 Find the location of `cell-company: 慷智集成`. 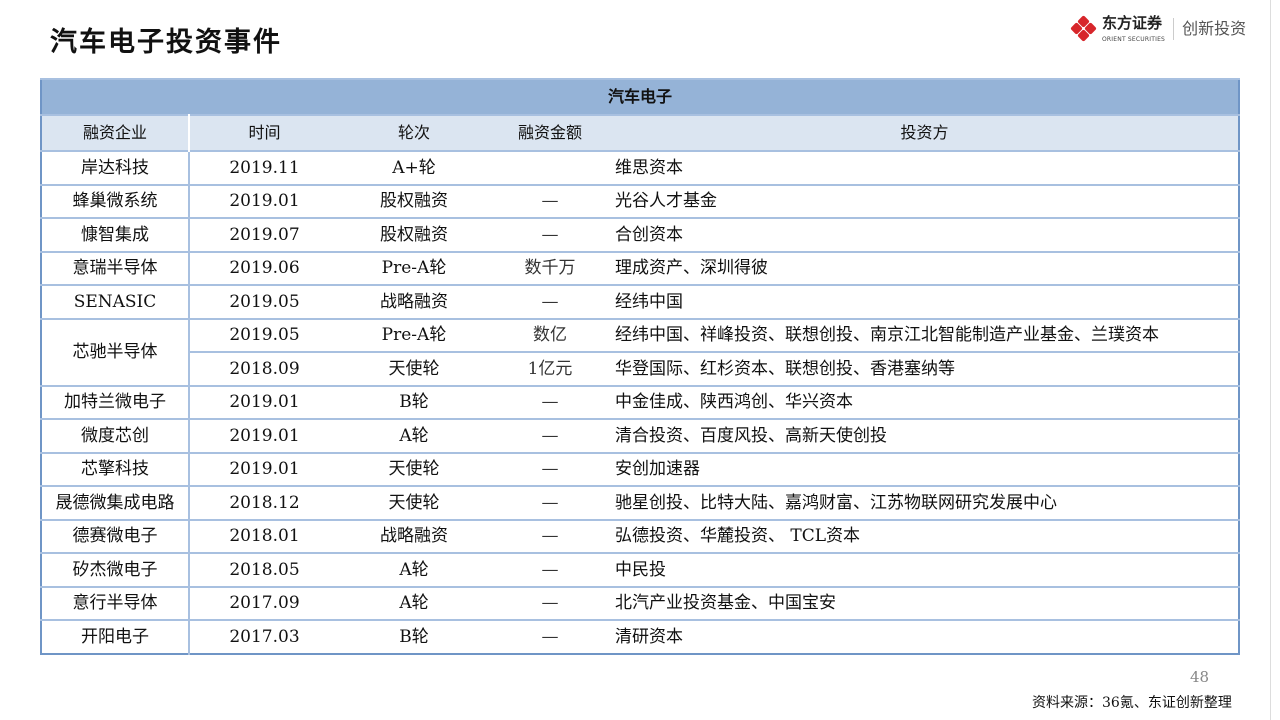

cell-company: 慷智集成 is located at coordinates (115, 234).